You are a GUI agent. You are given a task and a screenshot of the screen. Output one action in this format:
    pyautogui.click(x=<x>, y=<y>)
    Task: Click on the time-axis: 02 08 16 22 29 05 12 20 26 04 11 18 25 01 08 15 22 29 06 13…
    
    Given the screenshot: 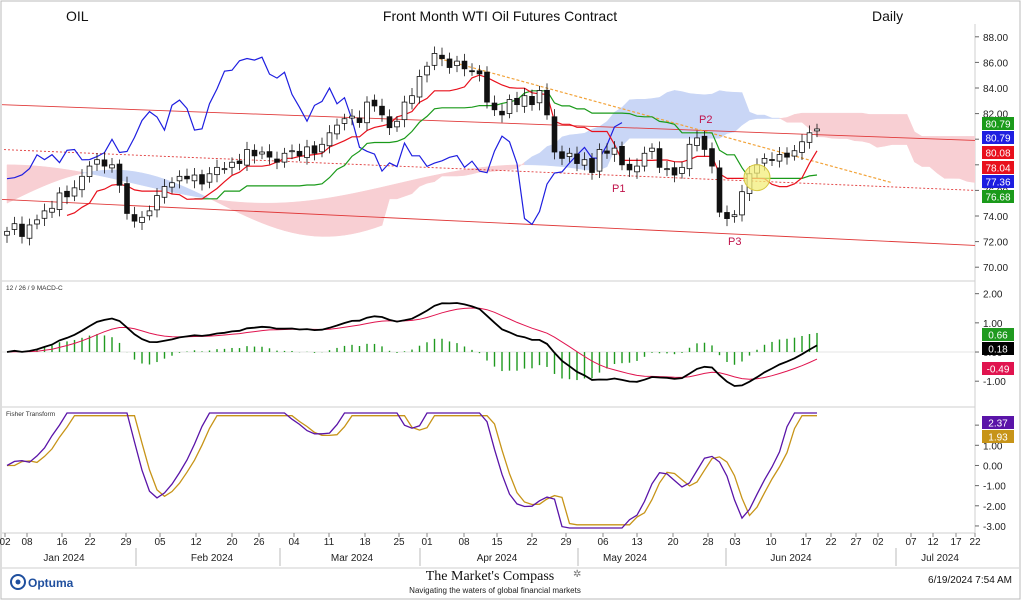 What is the action you would take?
    pyautogui.click(x=490, y=549)
    